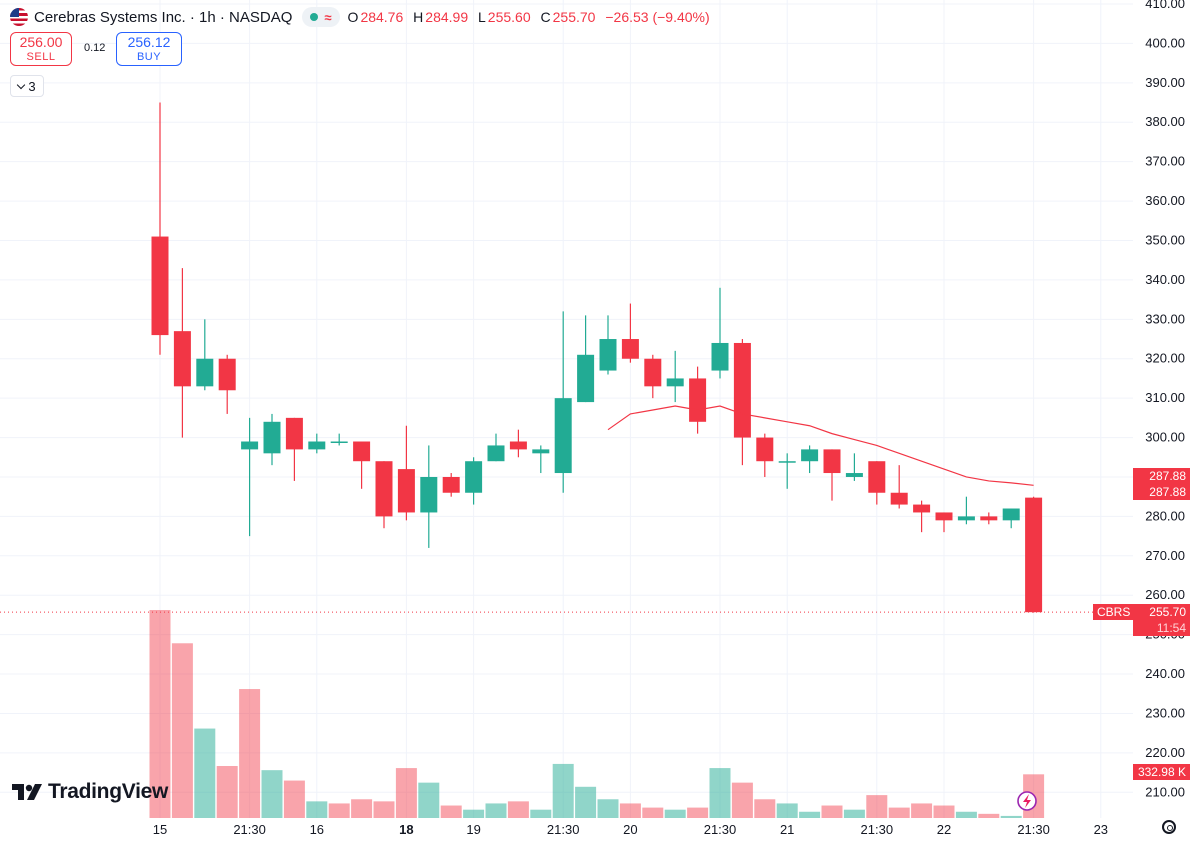 The width and height of the screenshot is (1200, 841). Describe the element at coordinates (19, 17) in the screenshot. I see `us-flag-icon` at that location.